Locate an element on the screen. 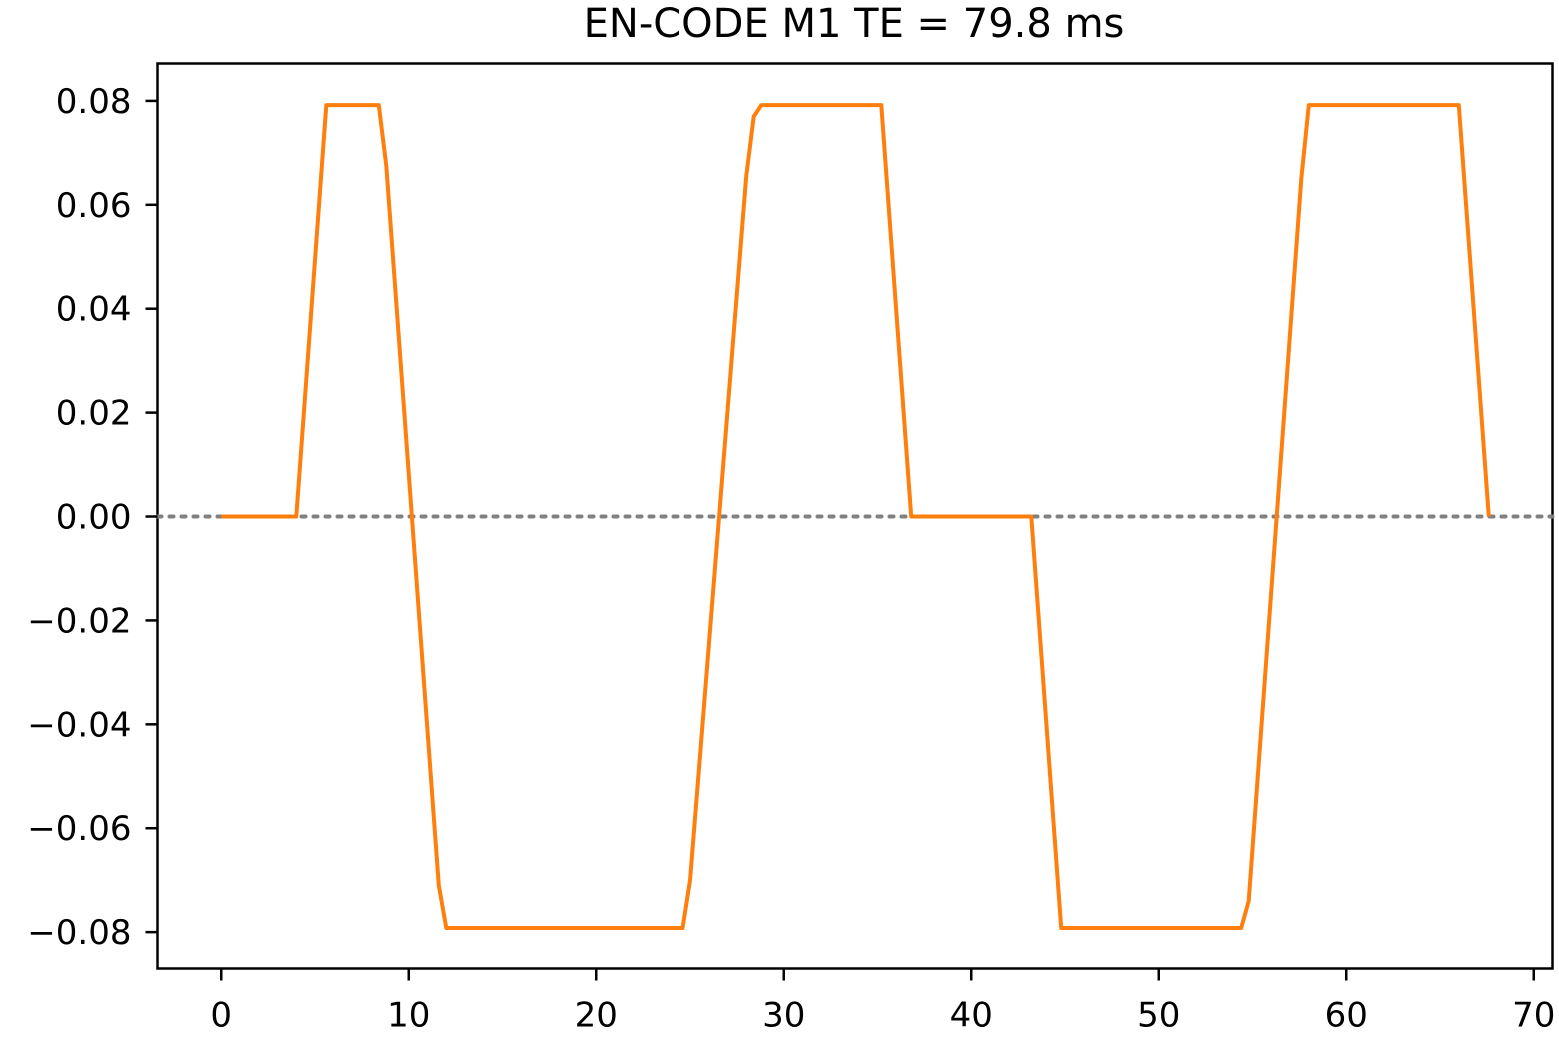  y-tick-label: 0.08 is located at coordinates (94, 102).